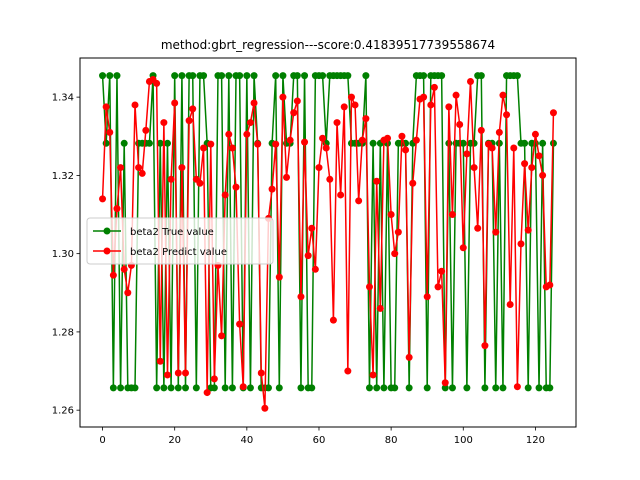 Image resolution: width=640 pixels, height=480 pixels. I want to click on y-tick-label: 1.32, so click(63, 176).